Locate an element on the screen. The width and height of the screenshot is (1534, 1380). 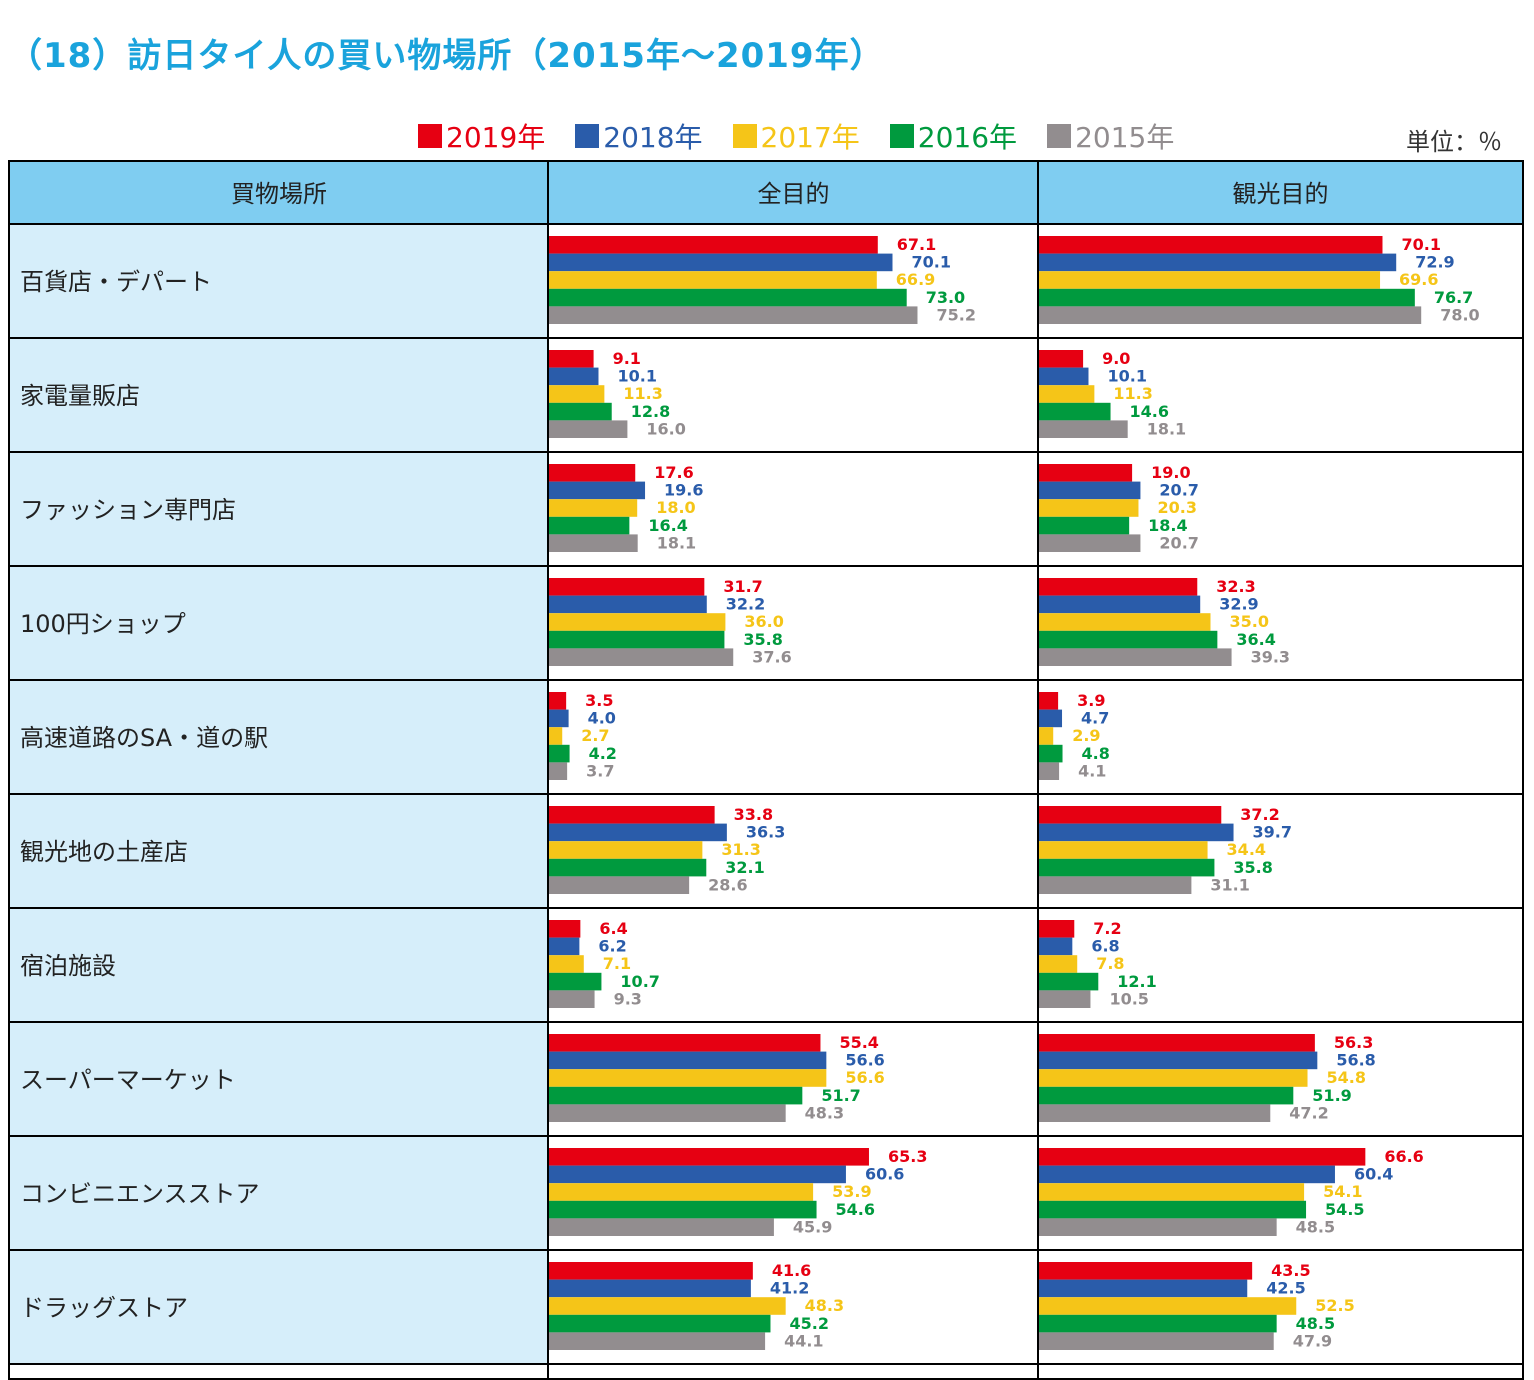
data-label: 37.6 is located at coordinates (771, 656).